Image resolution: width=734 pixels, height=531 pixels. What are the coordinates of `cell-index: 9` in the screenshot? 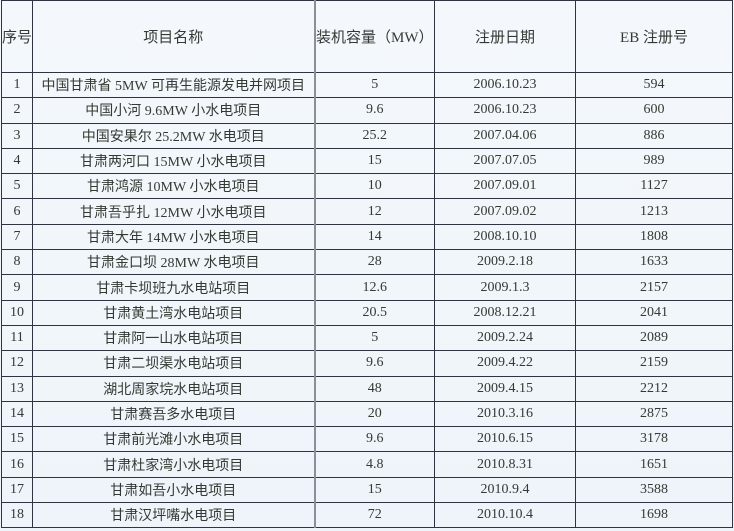 It's located at (17, 287).